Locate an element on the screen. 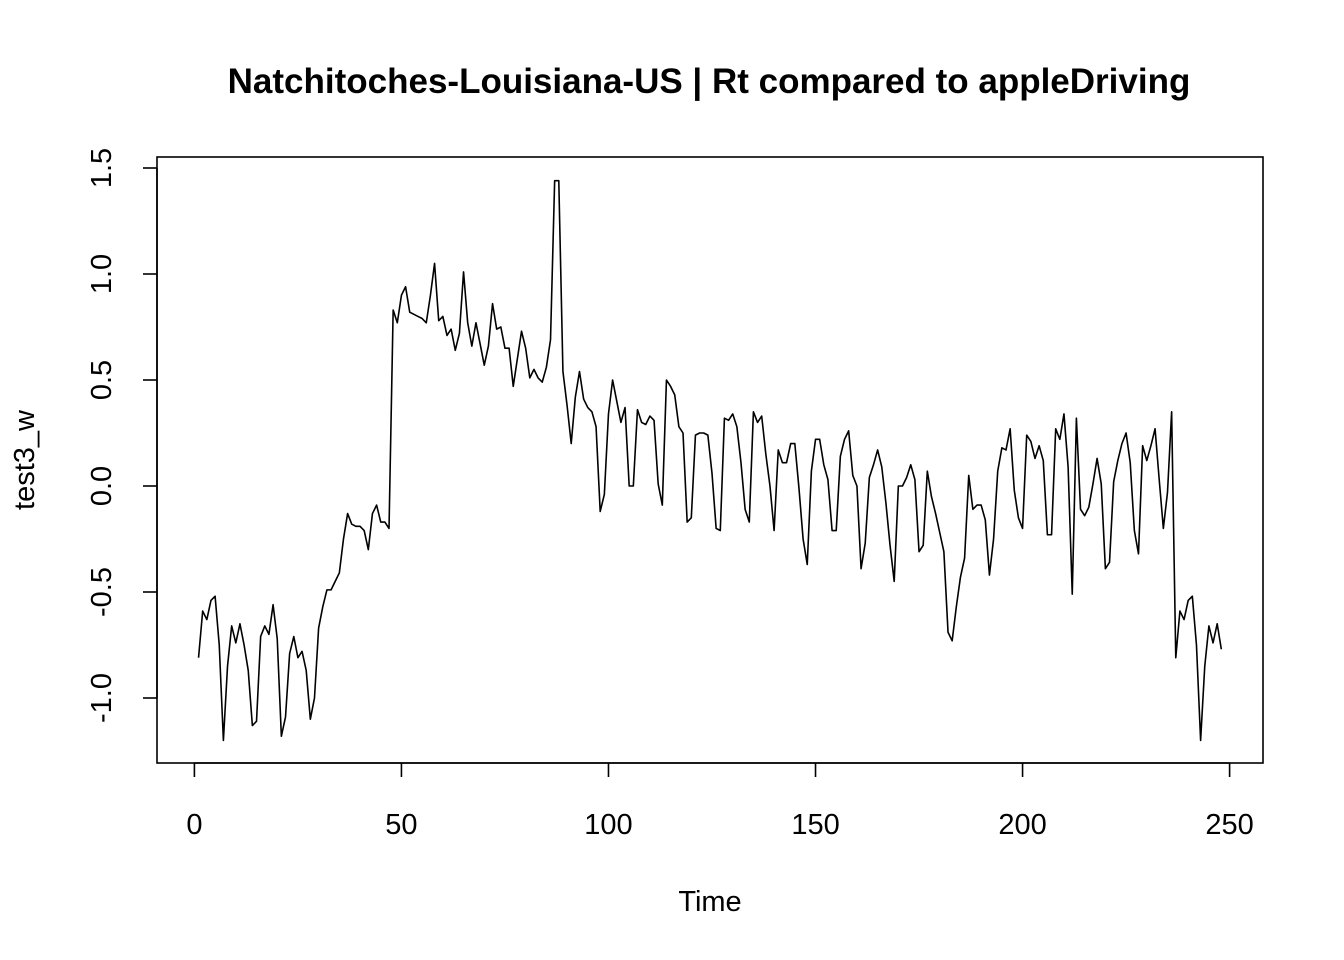 This screenshot has width=1344, height=960. y-tick-label: -1.0 is located at coordinates (102, 698).